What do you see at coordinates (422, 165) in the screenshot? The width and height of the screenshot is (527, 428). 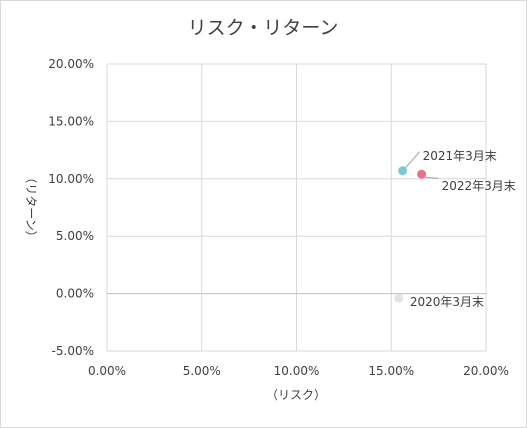 I see `leader-lines` at bounding box center [422, 165].